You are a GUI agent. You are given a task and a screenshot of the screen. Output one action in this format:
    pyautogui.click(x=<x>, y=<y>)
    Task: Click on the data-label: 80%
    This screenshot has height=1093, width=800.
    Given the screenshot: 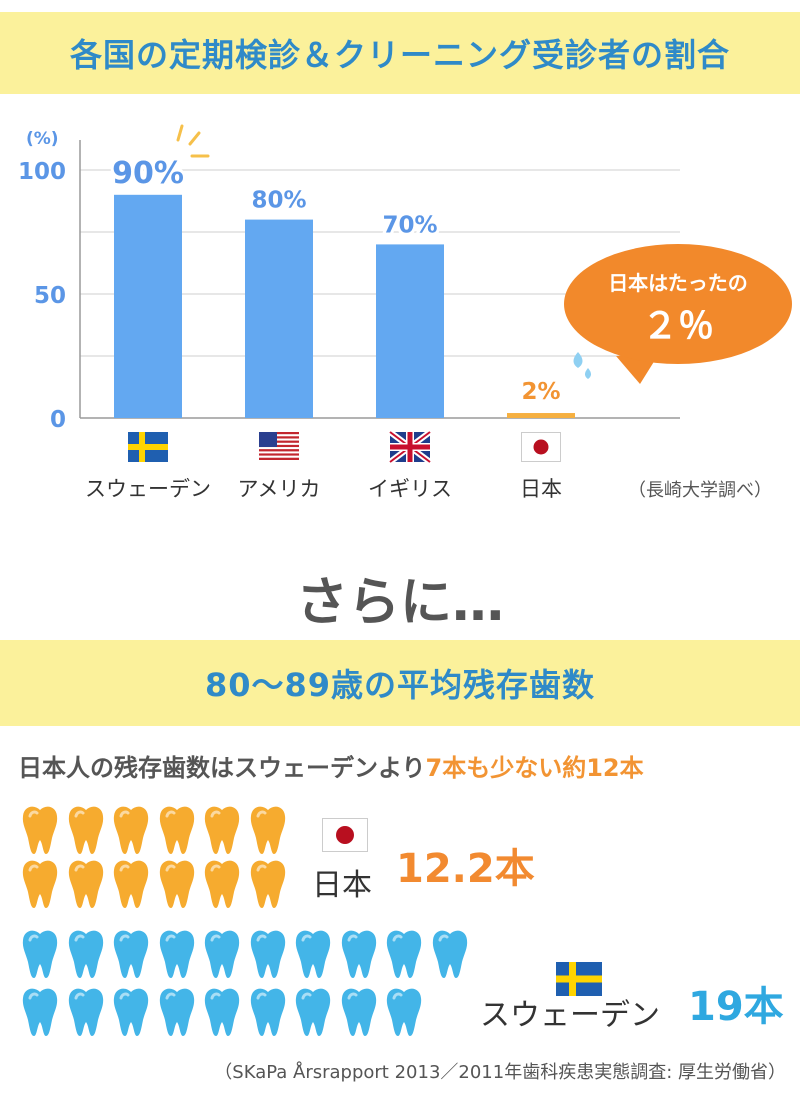 What is the action you would take?
    pyautogui.click(x=278, y=201)
    